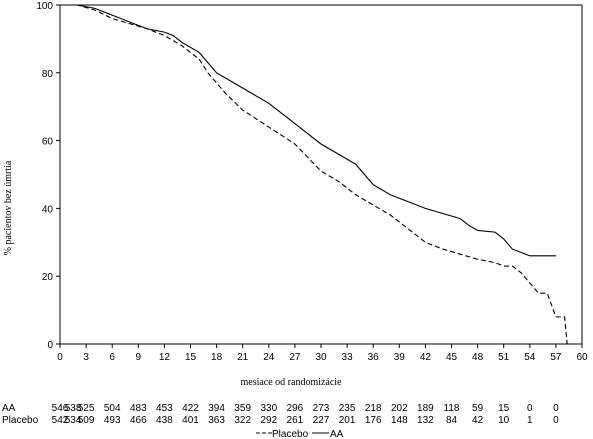 The width and height of the screenshot is (593, 439). Describe the element at coordinates (478, 408) in the screenshot. I see `risk-count: 59` at that location.